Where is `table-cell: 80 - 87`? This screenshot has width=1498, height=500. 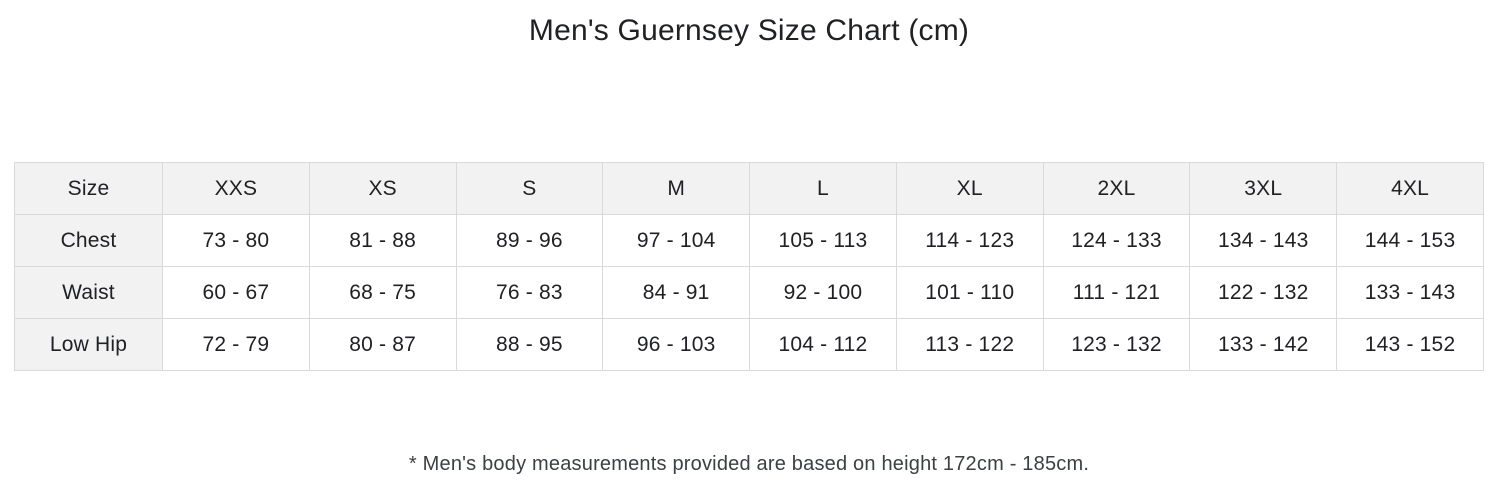 table-cell: 80 - 87 is located at coordinates (382, 344).